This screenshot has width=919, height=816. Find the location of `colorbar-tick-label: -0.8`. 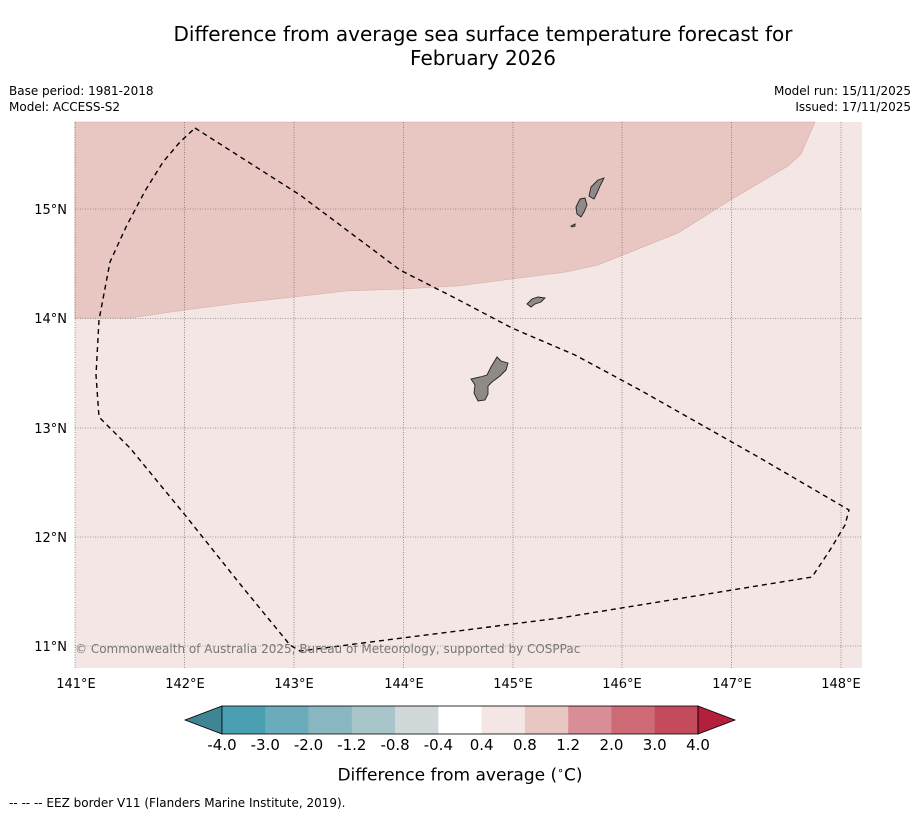

colorbar-tick-label: -0.8 is located at coordinates (395, 745).